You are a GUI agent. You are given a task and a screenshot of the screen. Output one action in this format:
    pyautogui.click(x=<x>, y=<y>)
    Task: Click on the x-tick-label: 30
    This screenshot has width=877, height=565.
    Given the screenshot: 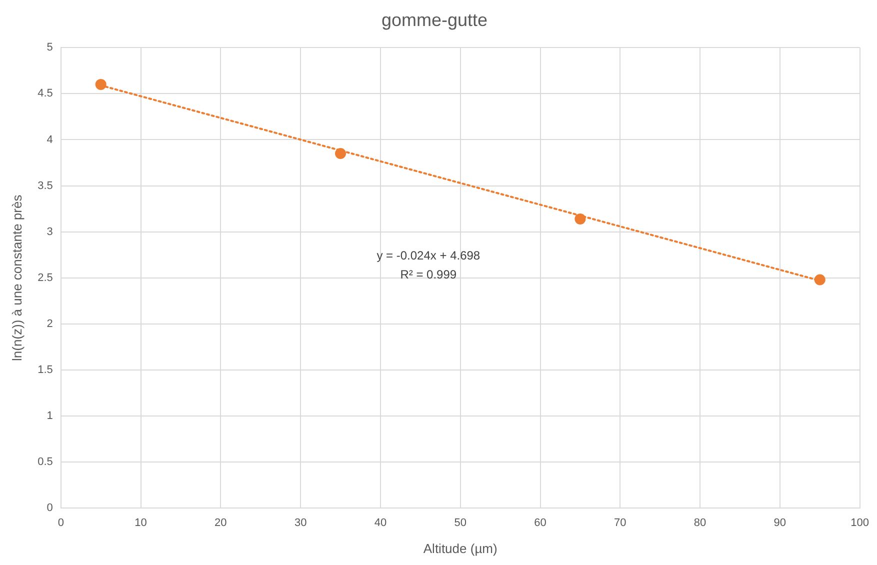 What is the action you would take?
    pyautogui.click(x=300, y=522)
    